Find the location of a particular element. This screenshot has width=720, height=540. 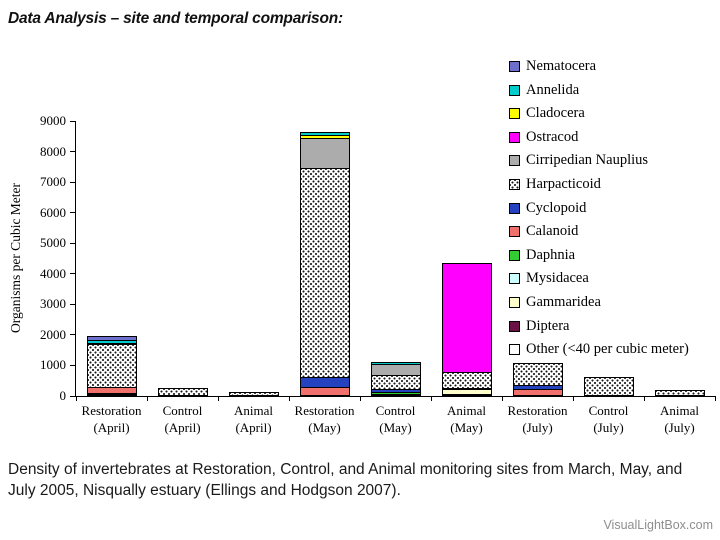

legend-swatch-other-40-per-cubic-meter is located at coordinates (514, 350).